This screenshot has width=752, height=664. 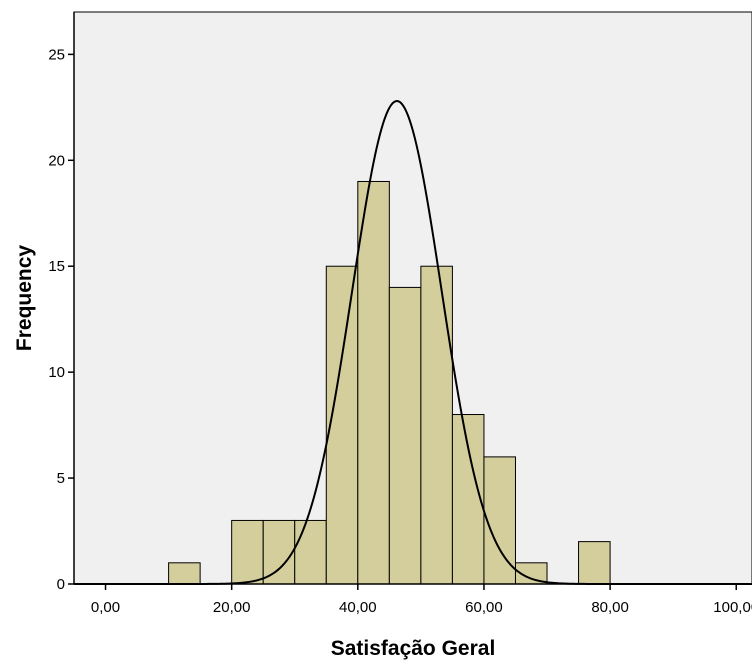 What do you see at coordinates (610, 607) in the screenshot?
I see `x-tick-label-80: 80,00` at bounding box center [610, 607].